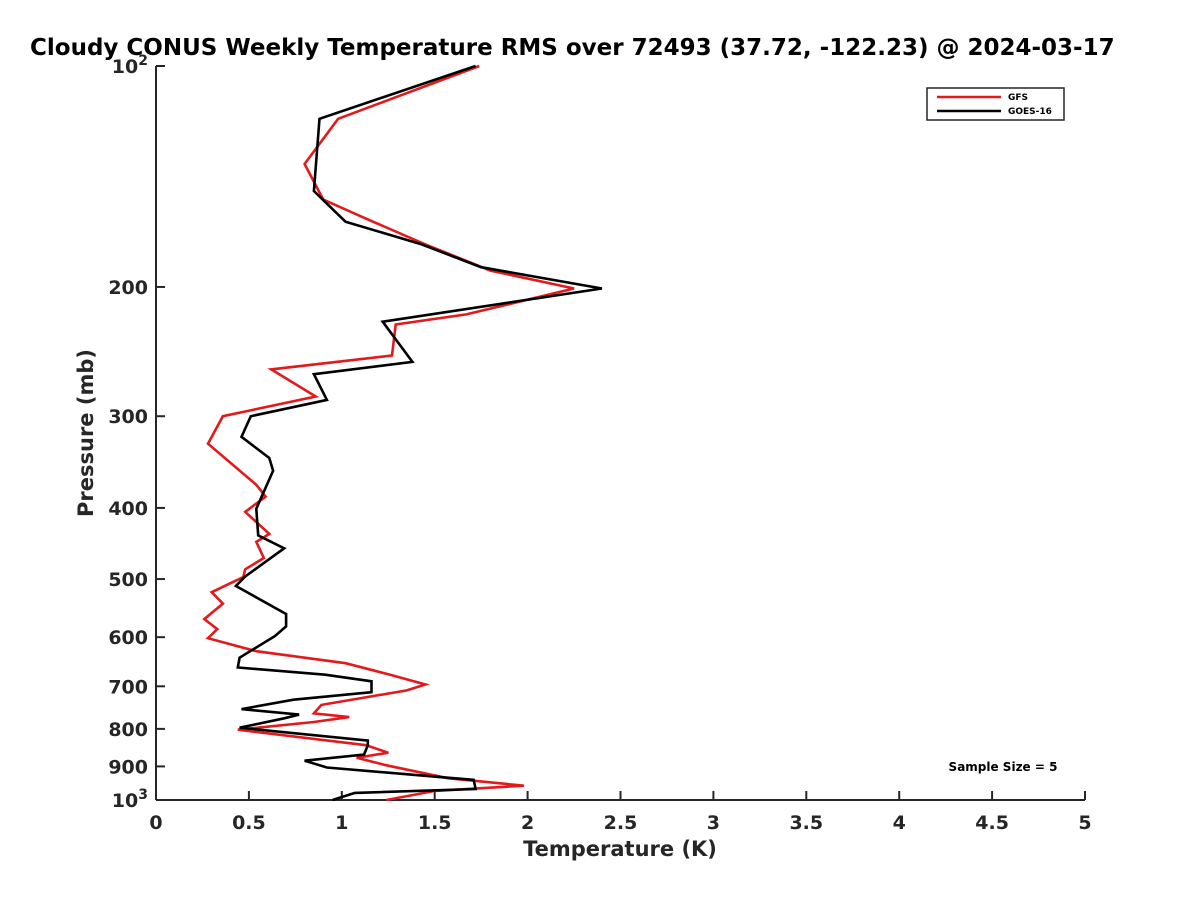 The image size is (1200, 900). I want to click on y-tick-label: 10³, so click(130, 799).